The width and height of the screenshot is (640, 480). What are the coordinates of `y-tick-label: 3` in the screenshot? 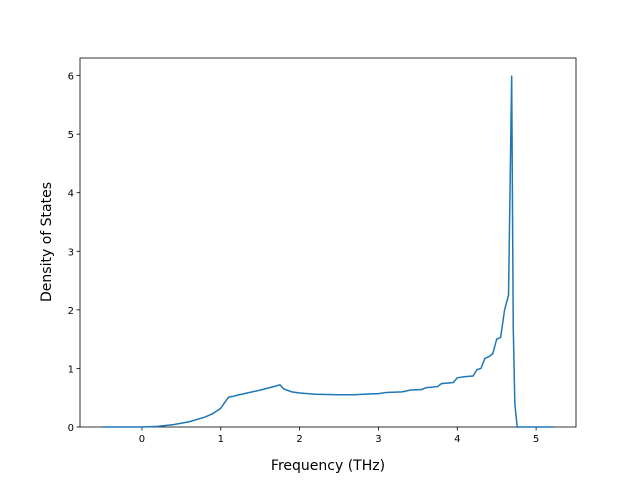 It's located at (71, 252).